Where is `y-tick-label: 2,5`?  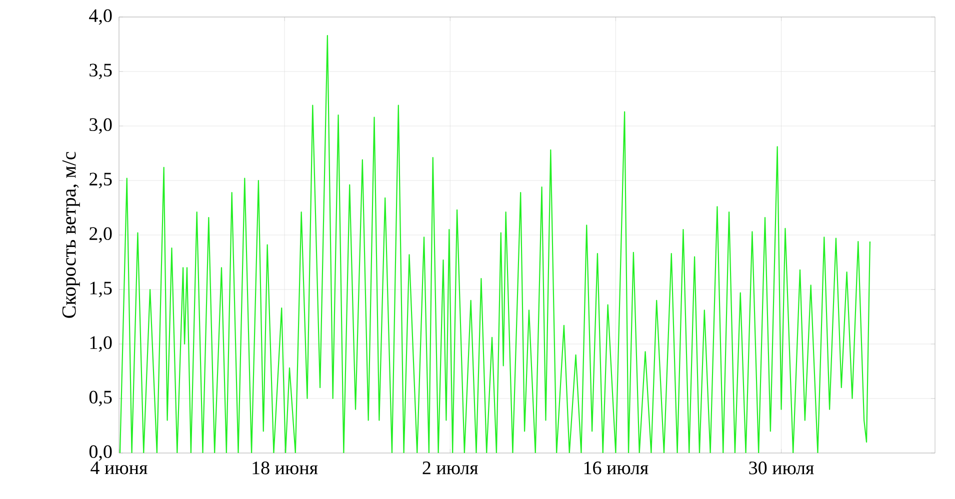 y-tick-label: 2,5 is located at coordinates (101, 180).